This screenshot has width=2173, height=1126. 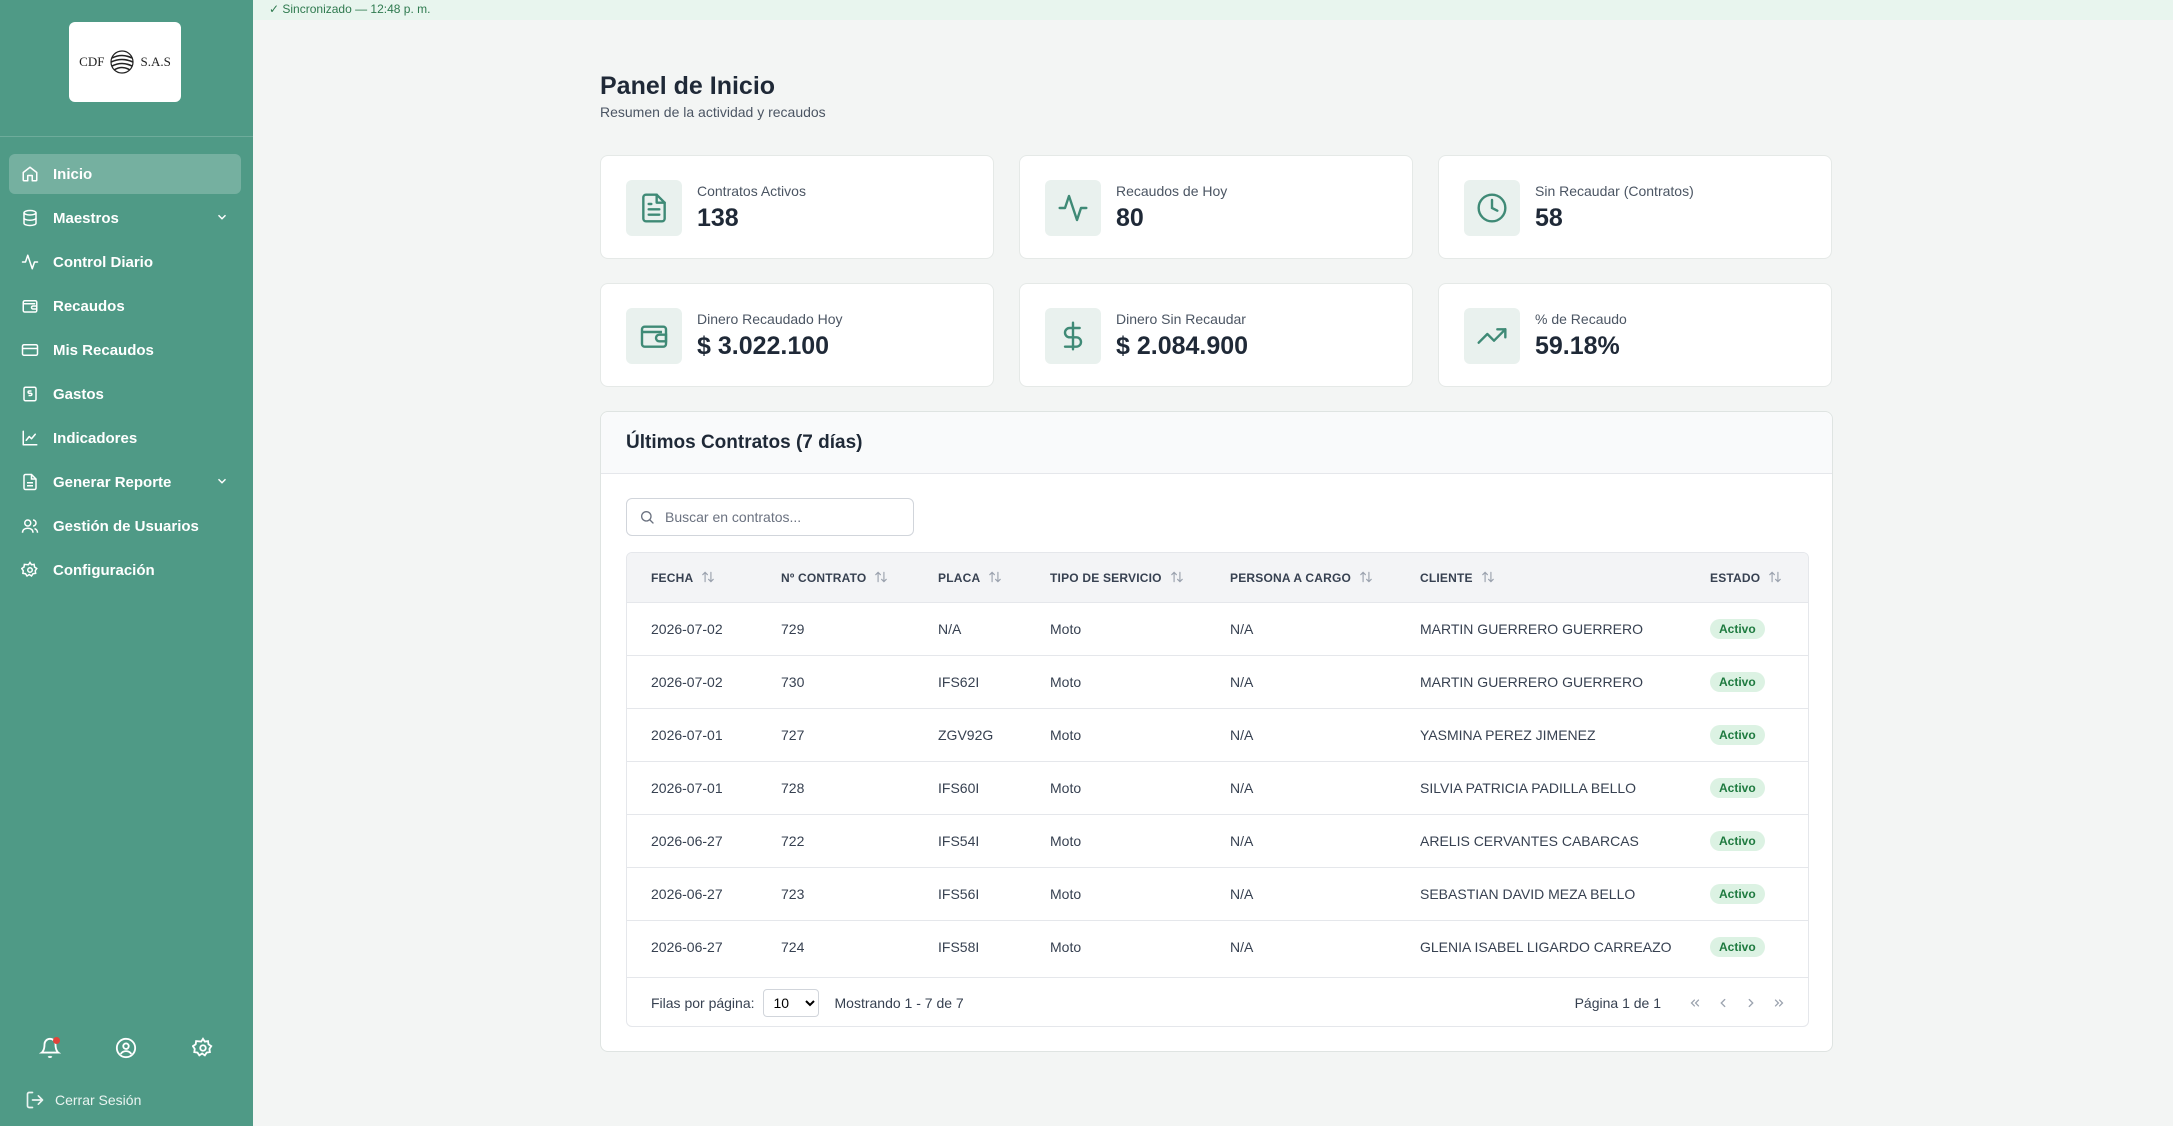 I want to click on stat-value: 59.18%, so click(x=1577, y=346).